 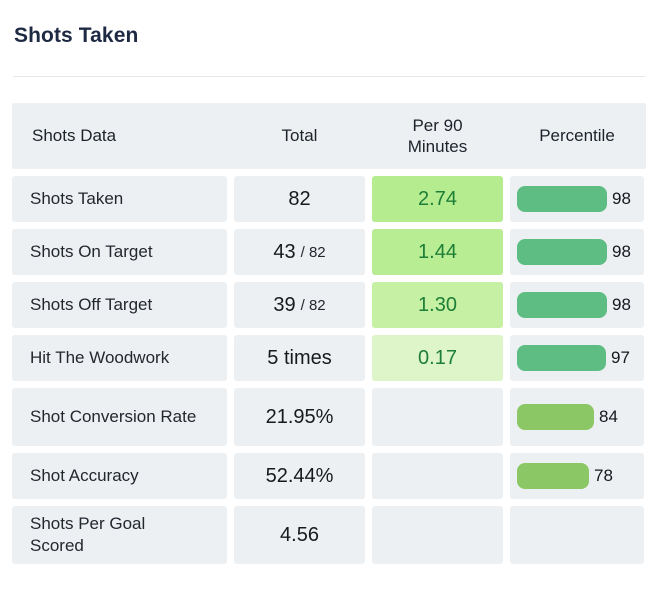 I want to click on header-per90: Per 90 Minutes, so click(x=437, y=136).